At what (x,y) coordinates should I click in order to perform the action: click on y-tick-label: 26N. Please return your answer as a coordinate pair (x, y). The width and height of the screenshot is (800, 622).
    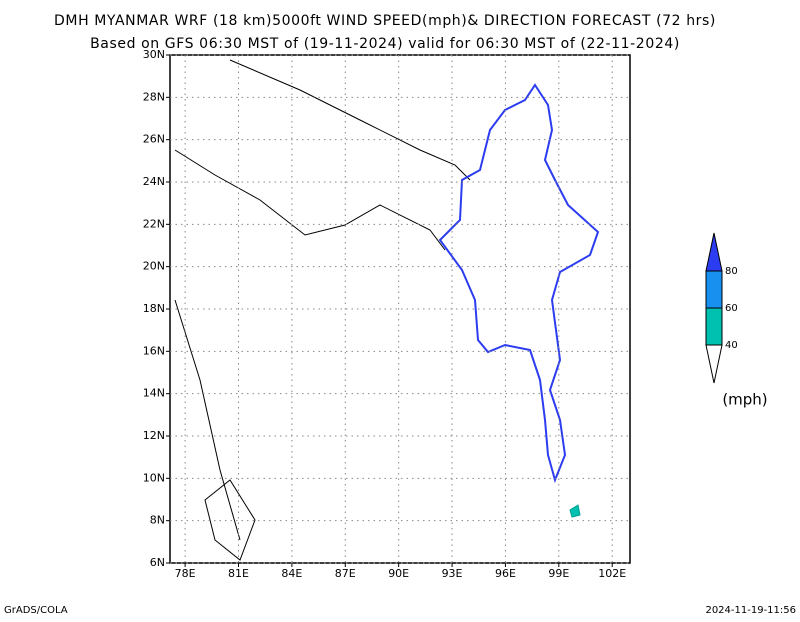
    Looking at the image, I should click on (154, 139).